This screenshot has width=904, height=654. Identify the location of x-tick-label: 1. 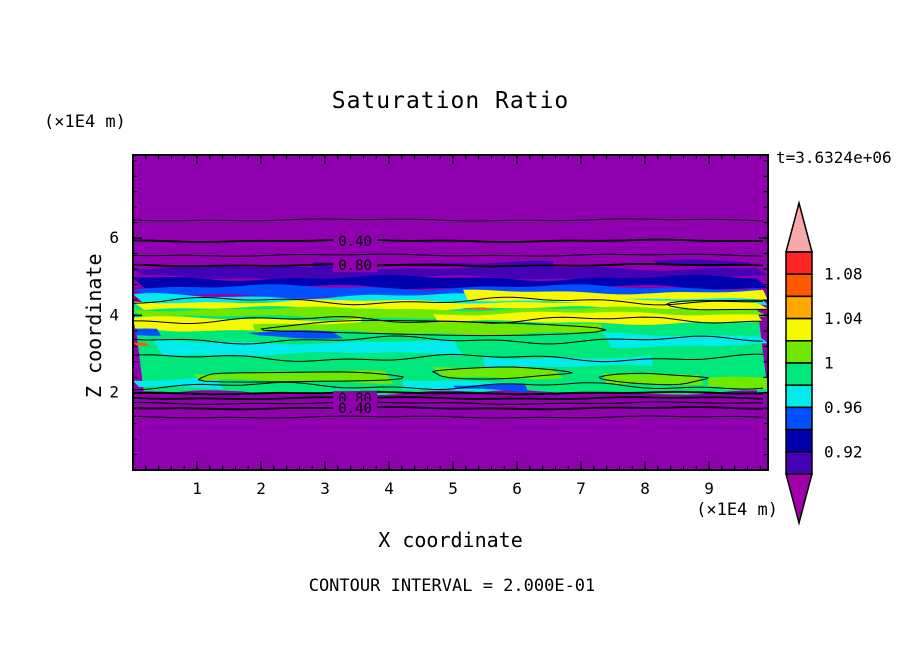
(197, 488).